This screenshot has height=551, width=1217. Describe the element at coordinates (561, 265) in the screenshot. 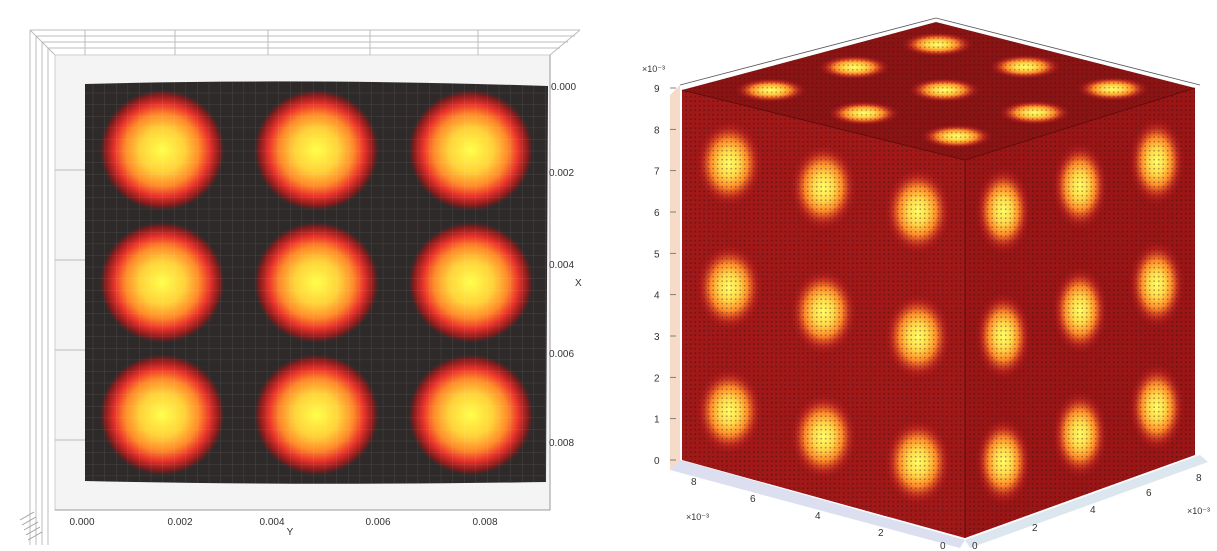

I see `left-y-tick-label: 0.004` at that location.